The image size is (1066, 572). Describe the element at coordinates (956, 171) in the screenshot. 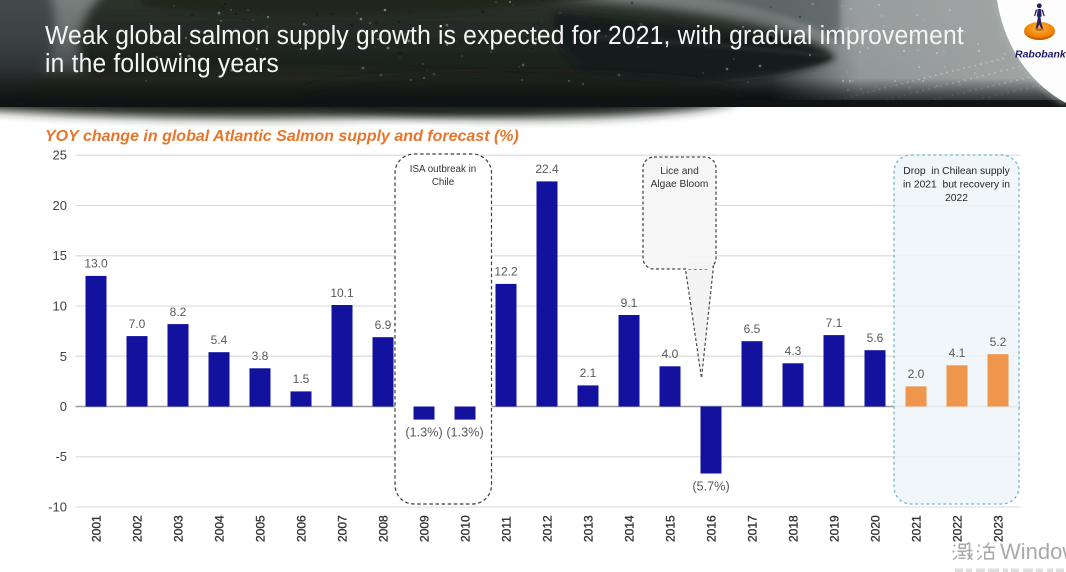

I see `svg-text: Drop in Chilean supply` at that location.